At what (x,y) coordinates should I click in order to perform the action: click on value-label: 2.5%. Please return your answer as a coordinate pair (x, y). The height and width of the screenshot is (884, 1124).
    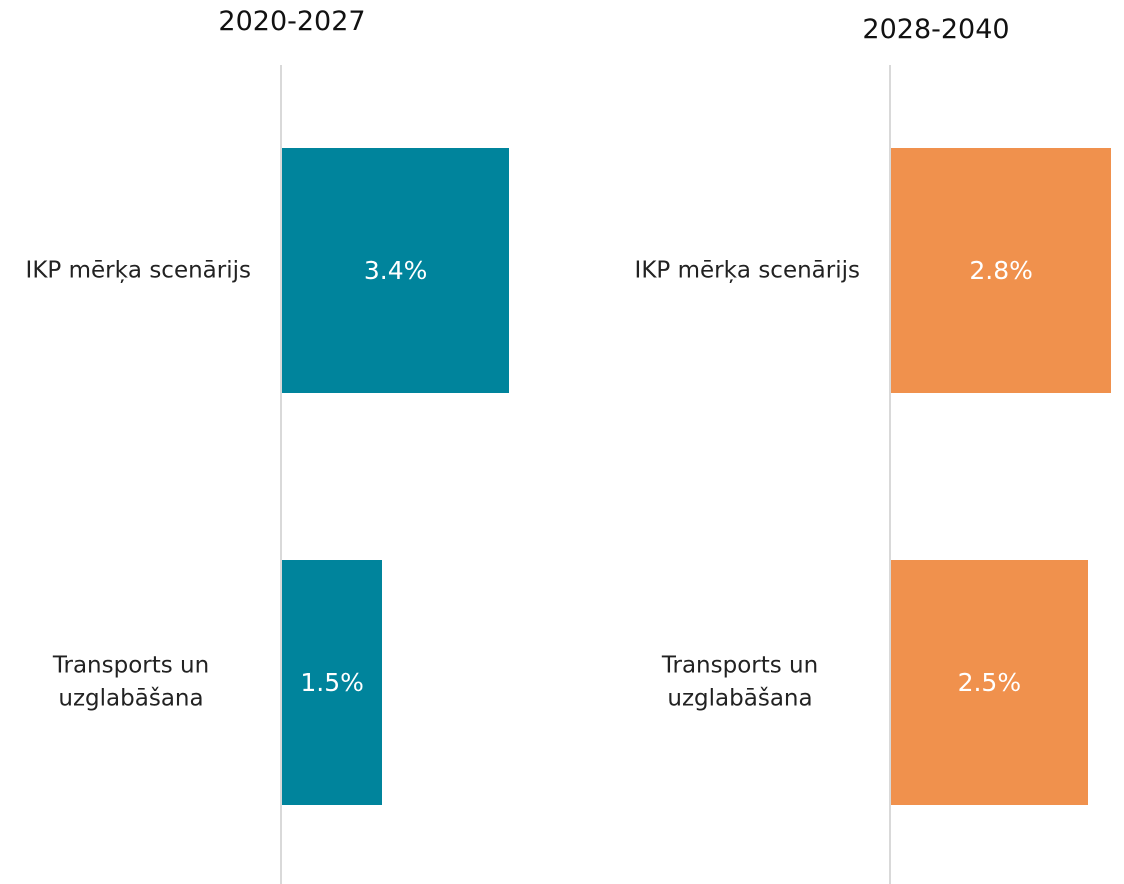
    Looking at the image, I should click on (989, 682).